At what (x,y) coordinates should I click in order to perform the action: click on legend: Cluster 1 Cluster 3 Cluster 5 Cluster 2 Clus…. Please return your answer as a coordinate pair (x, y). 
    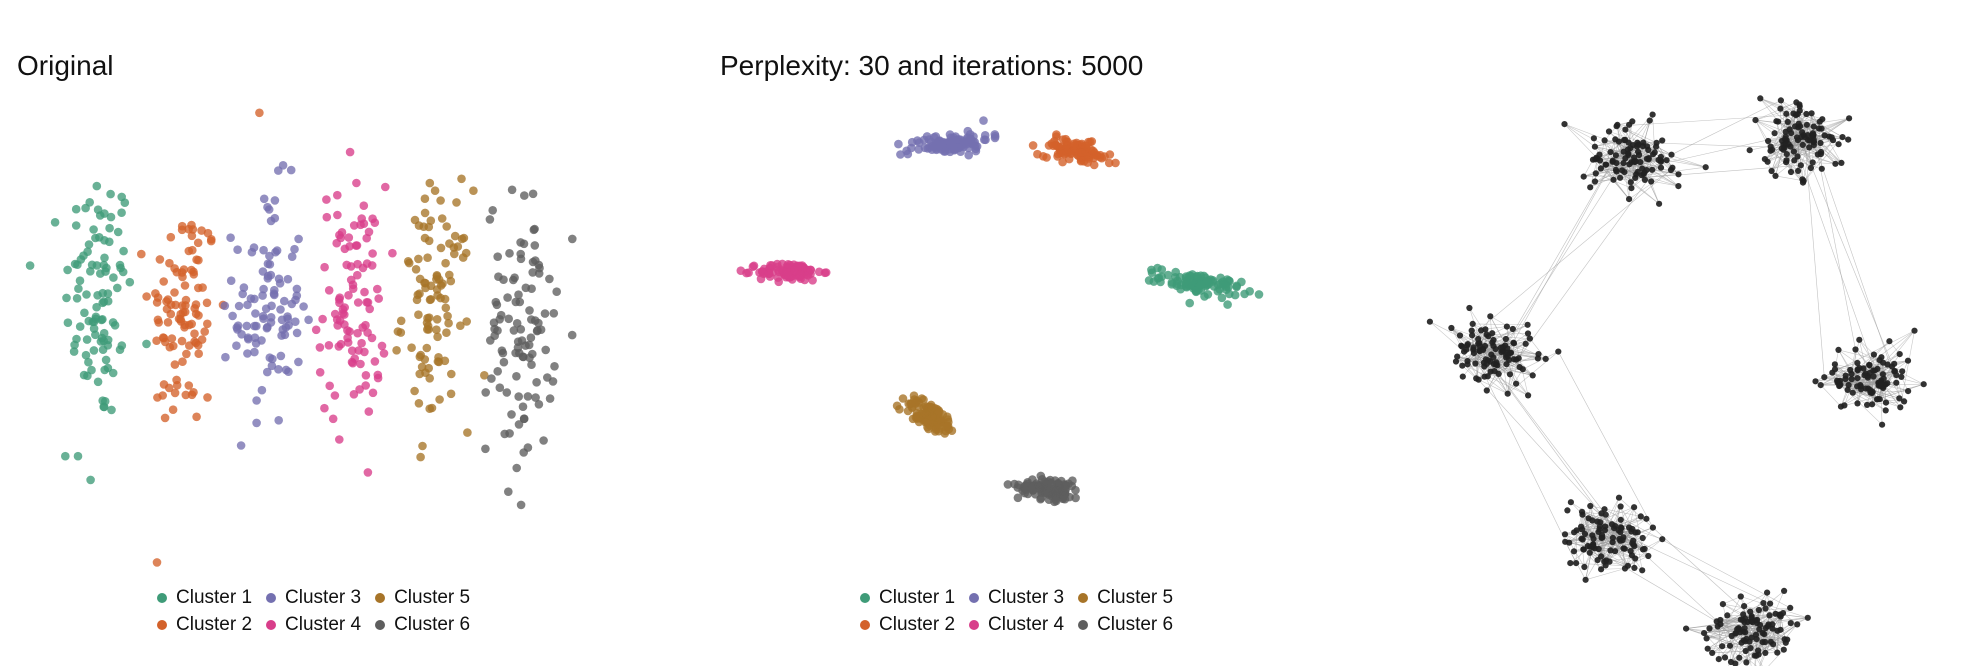
    Looking at the image, I should click on (1016, 611).